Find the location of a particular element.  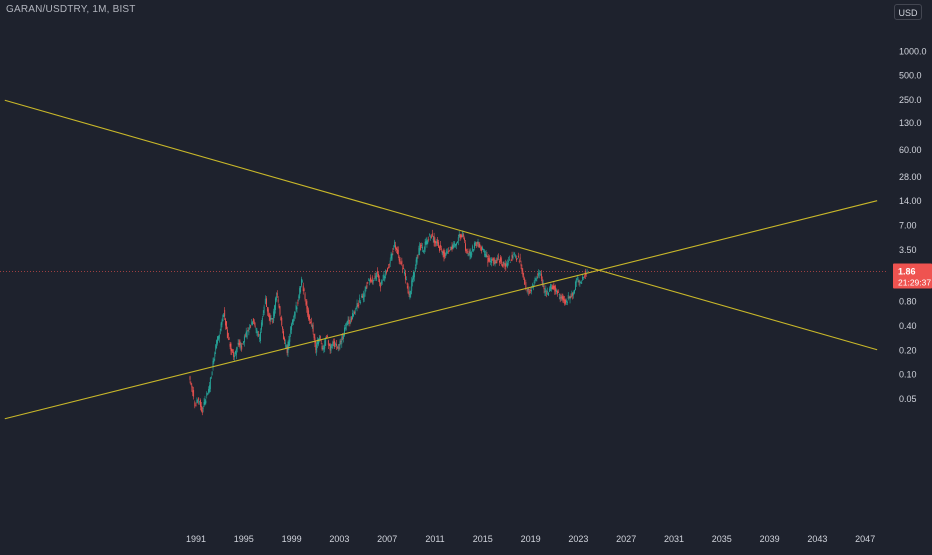

x-tick-label: 2023 is located at coordinates (578, 539).